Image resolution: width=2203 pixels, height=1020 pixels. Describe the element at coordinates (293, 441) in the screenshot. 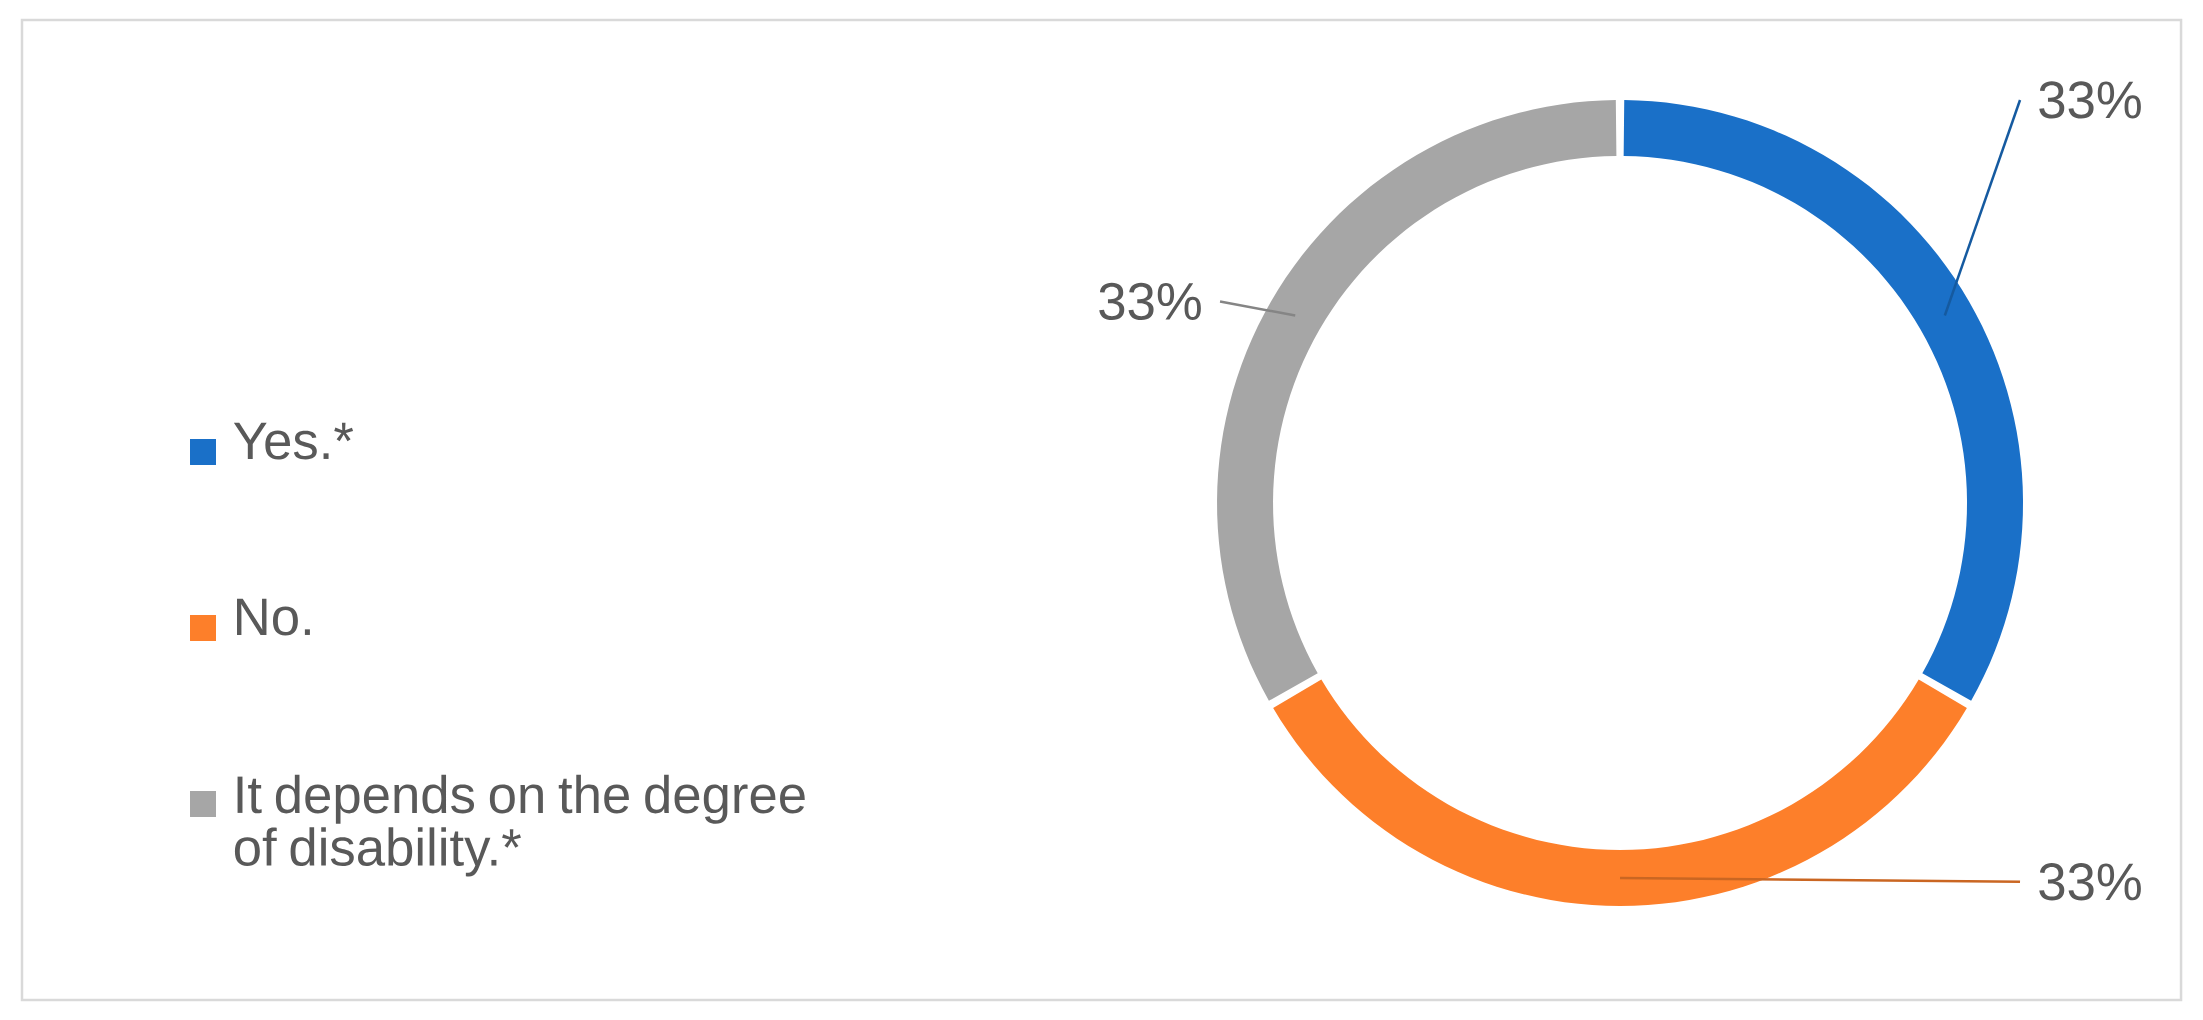

I see `legend-label: Yes.*` at that location.